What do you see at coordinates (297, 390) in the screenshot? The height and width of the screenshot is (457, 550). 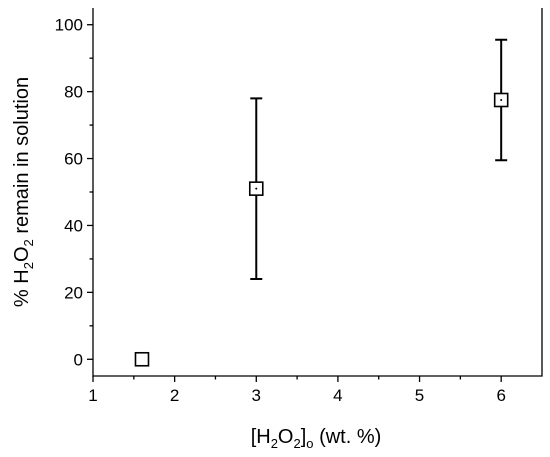 I see `x-axis: 1 2 3 4 5 6` at bounding box center [297, 390].